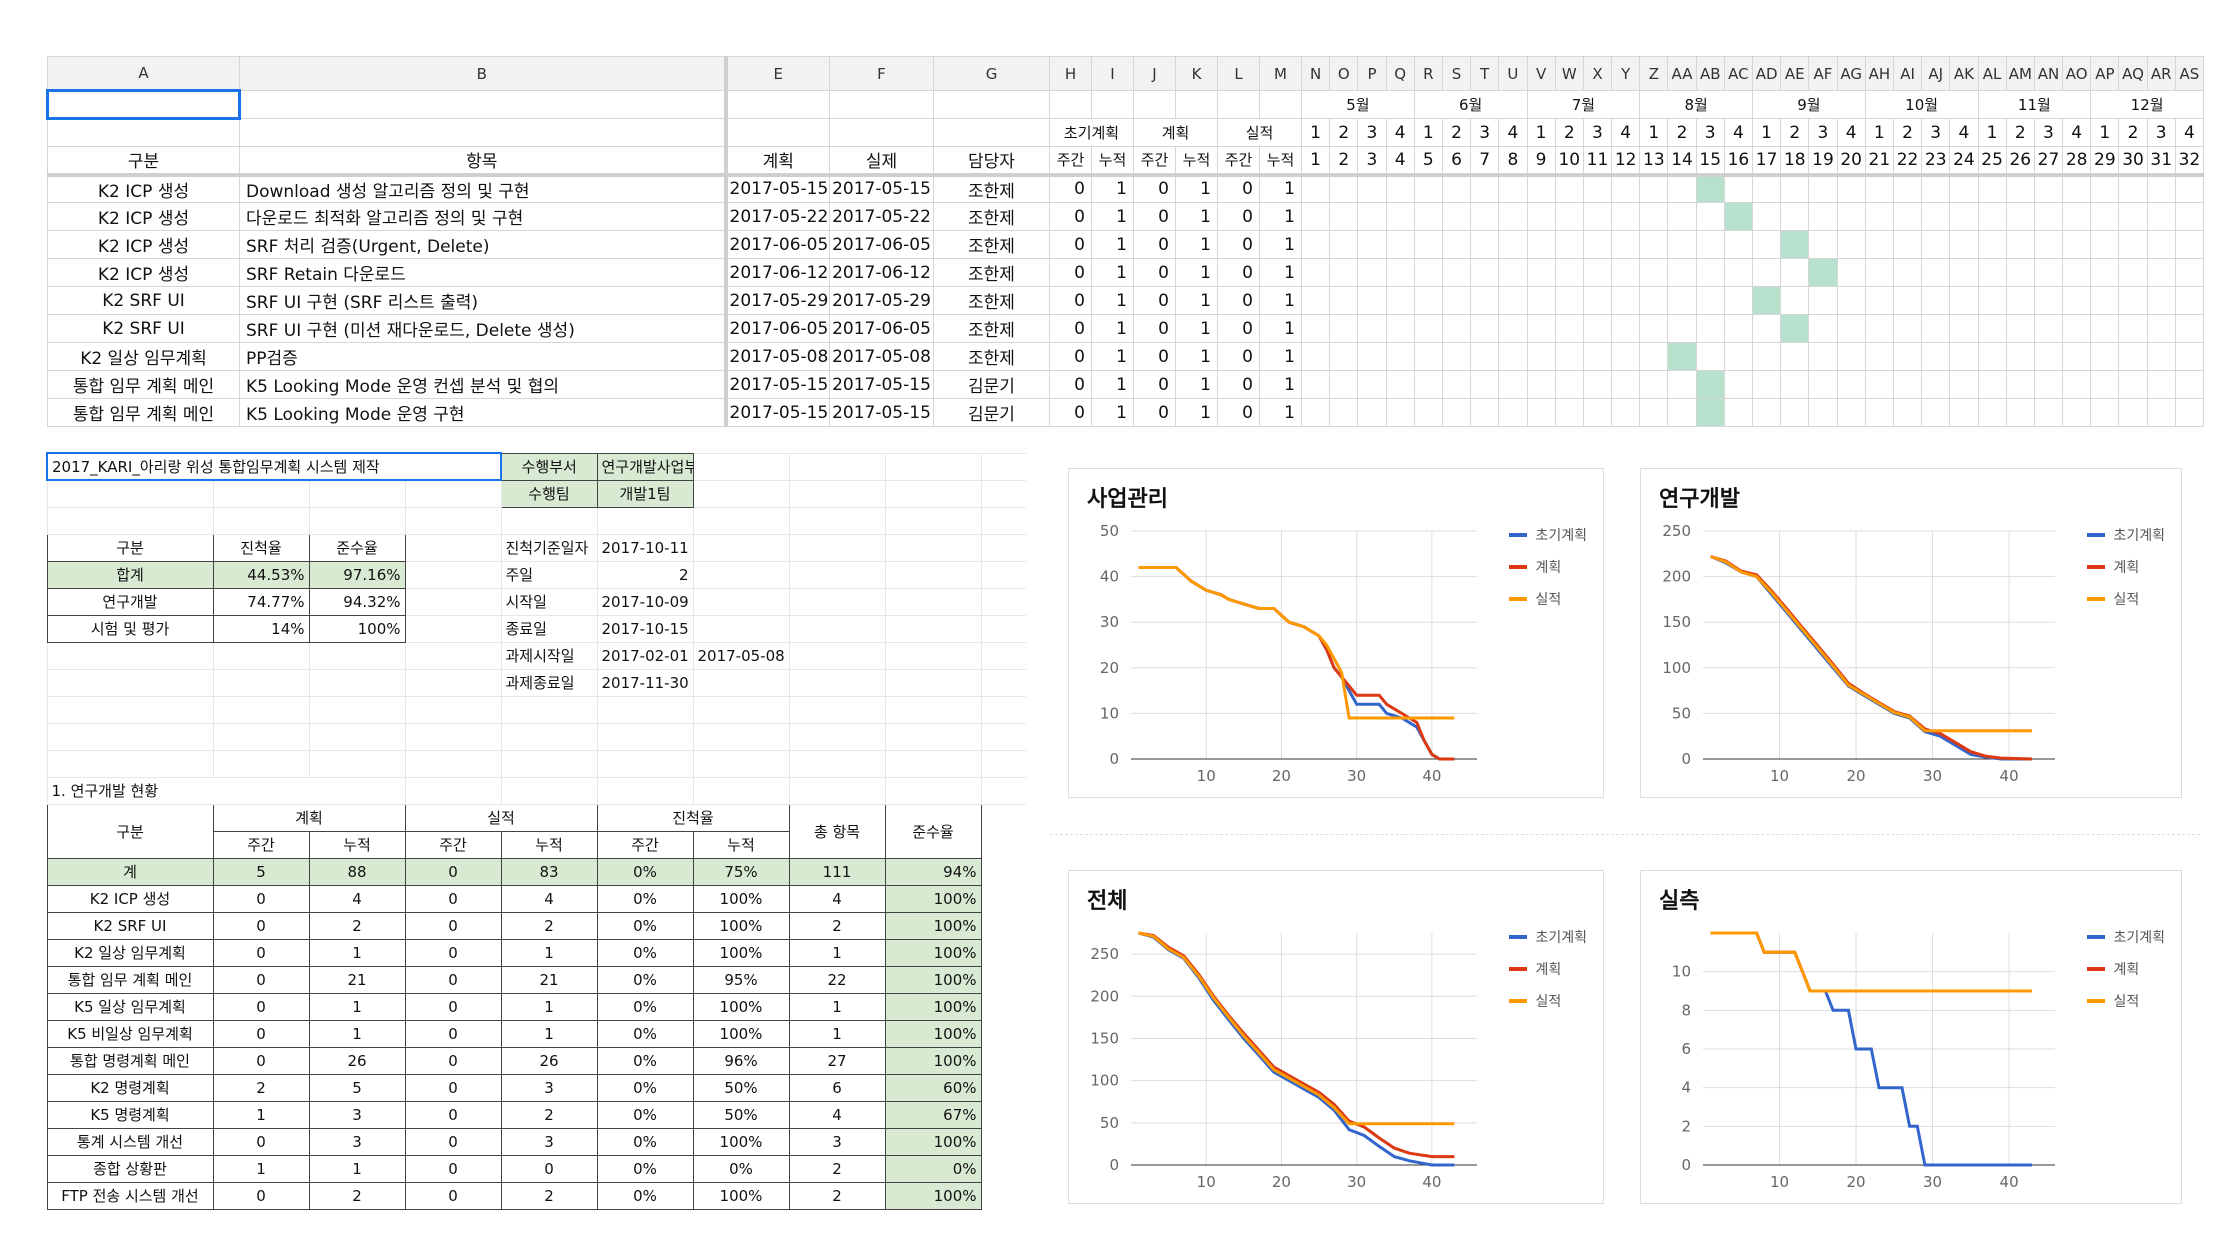 This screenshot has height=1246, width=2220. Describe the element at coordinates (143, 300) in the screenshot. I see `category-cell: K2 SRF UI` at that location.